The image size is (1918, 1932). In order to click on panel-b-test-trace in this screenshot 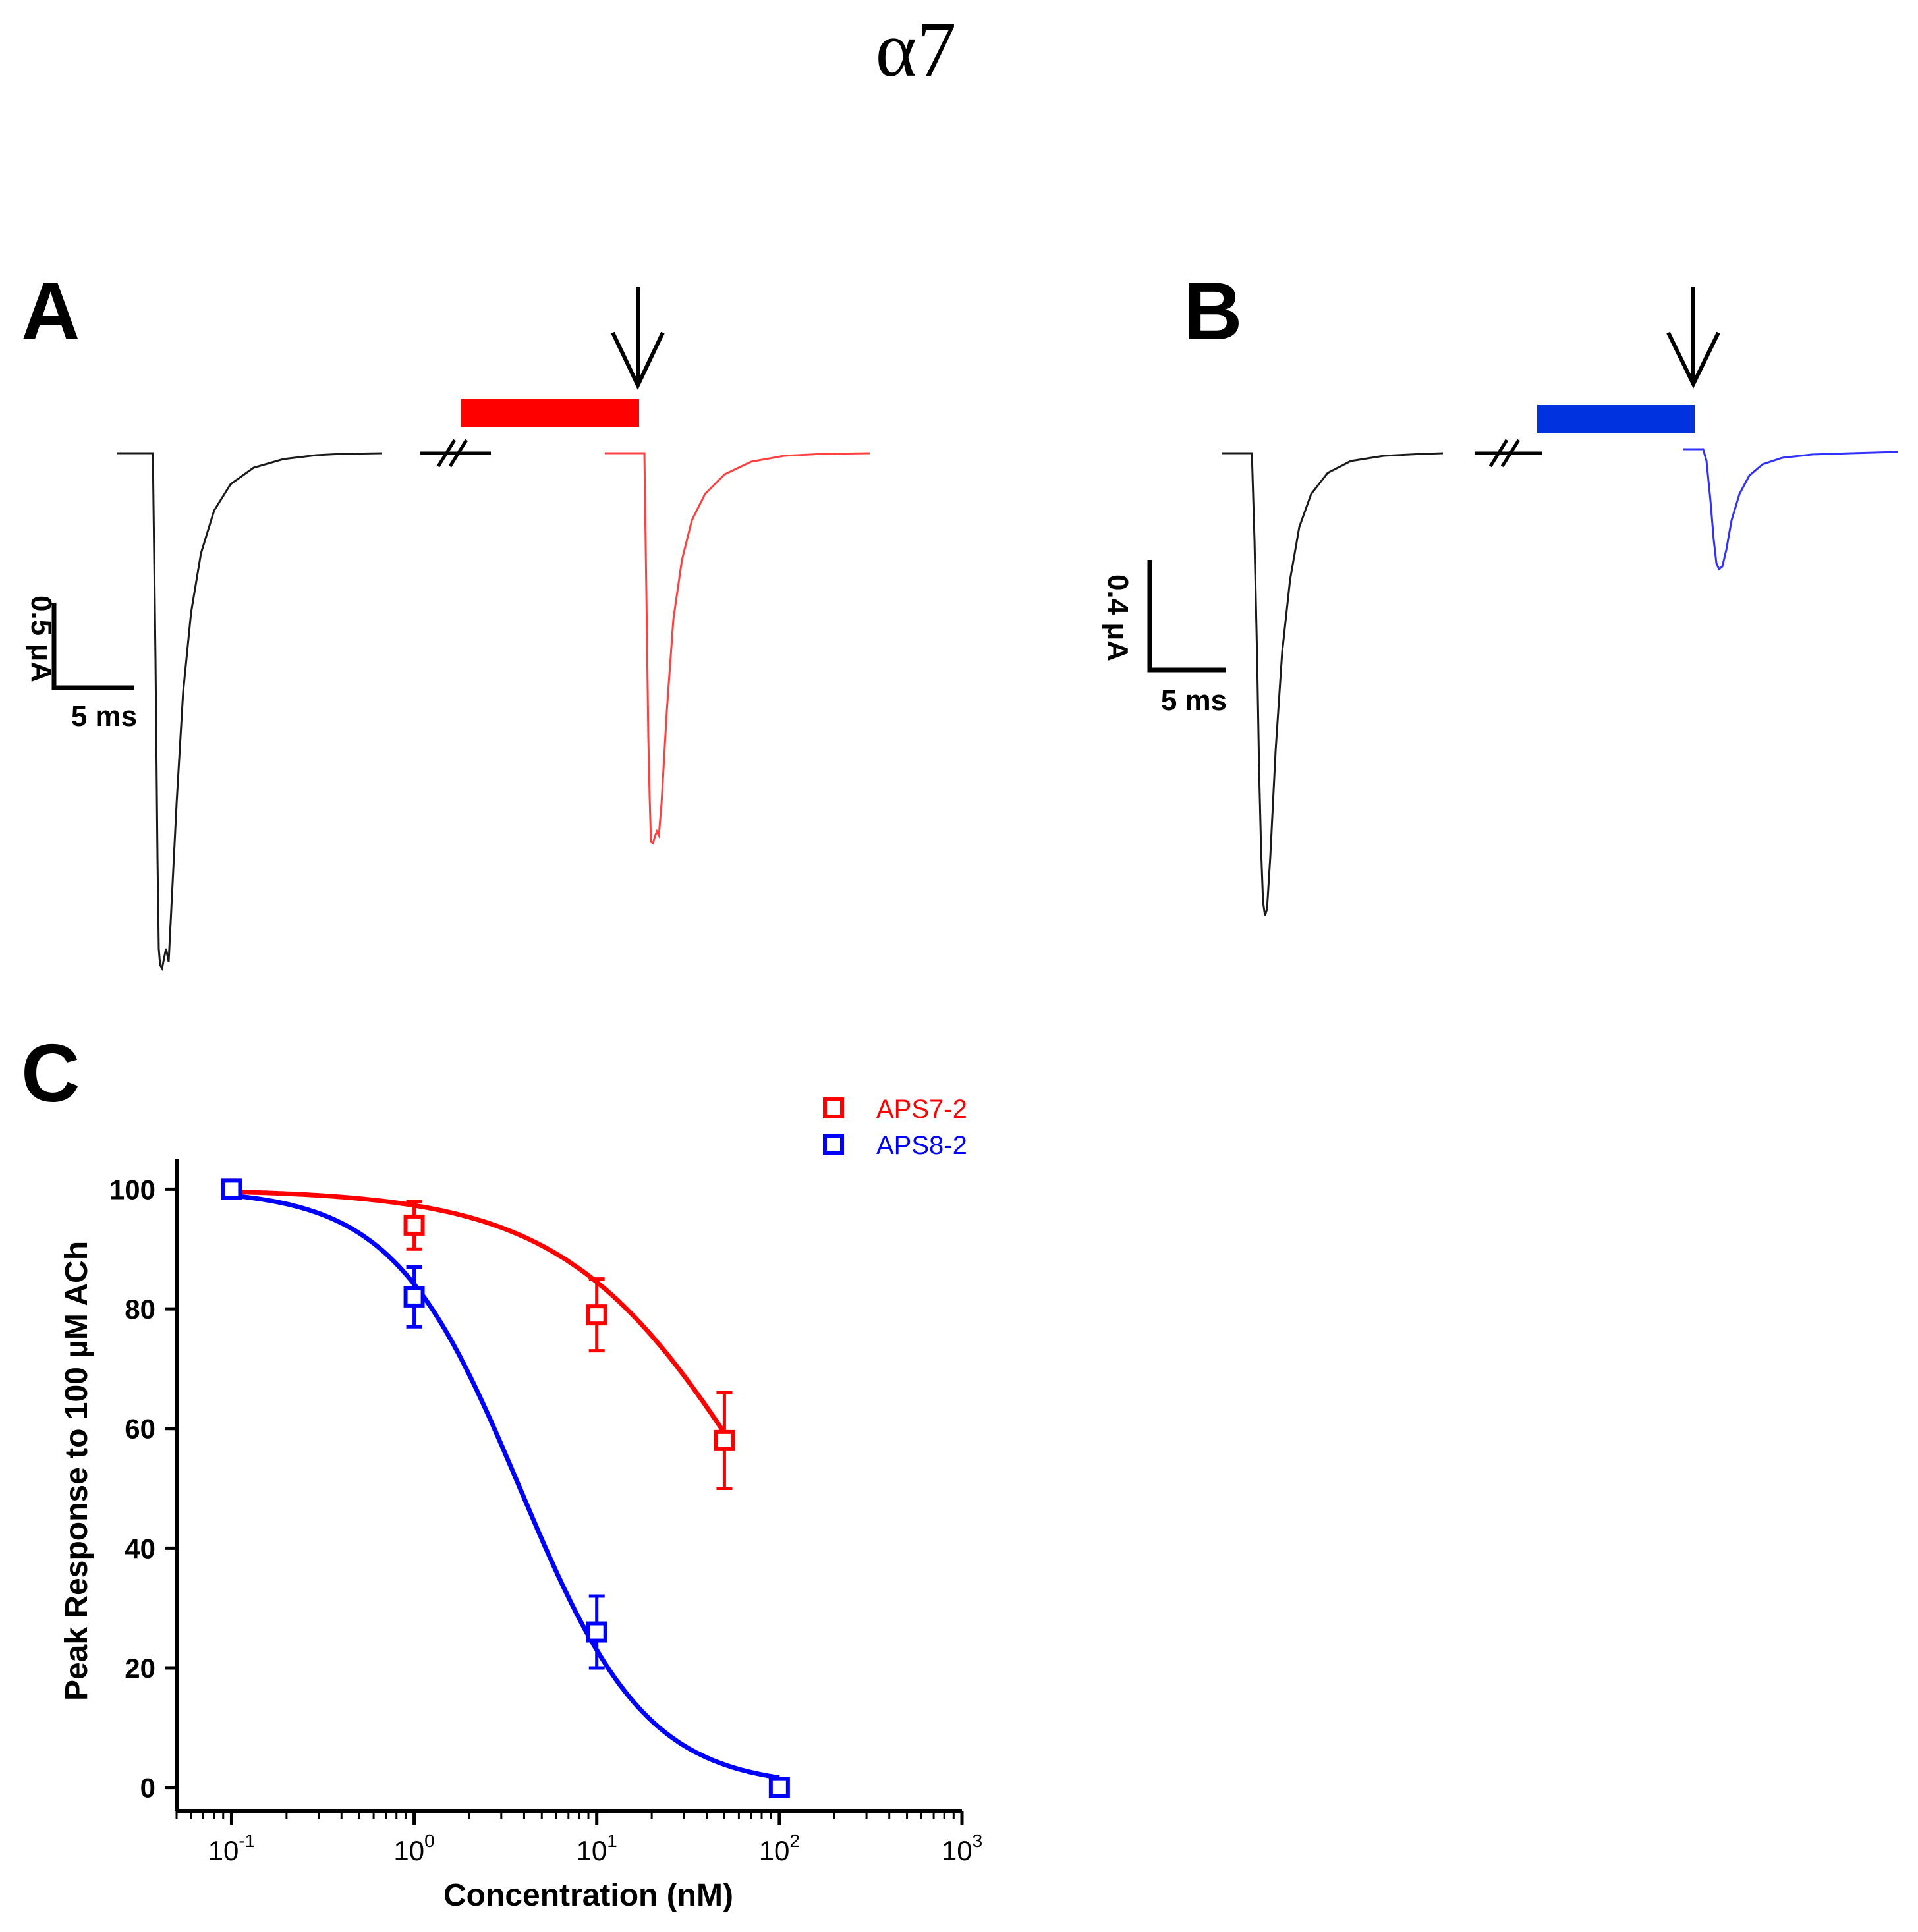, I will do `click(1790, 509)`.